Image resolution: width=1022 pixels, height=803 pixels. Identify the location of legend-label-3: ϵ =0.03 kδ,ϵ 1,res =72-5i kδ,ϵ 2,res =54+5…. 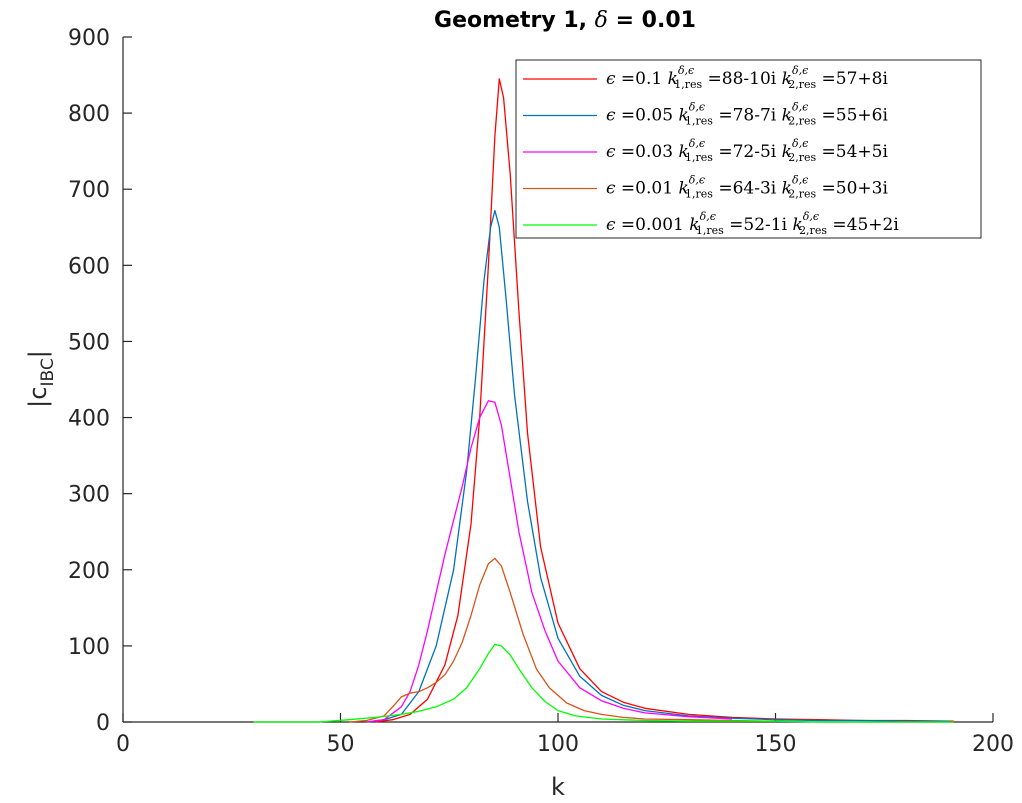
(747, 150).